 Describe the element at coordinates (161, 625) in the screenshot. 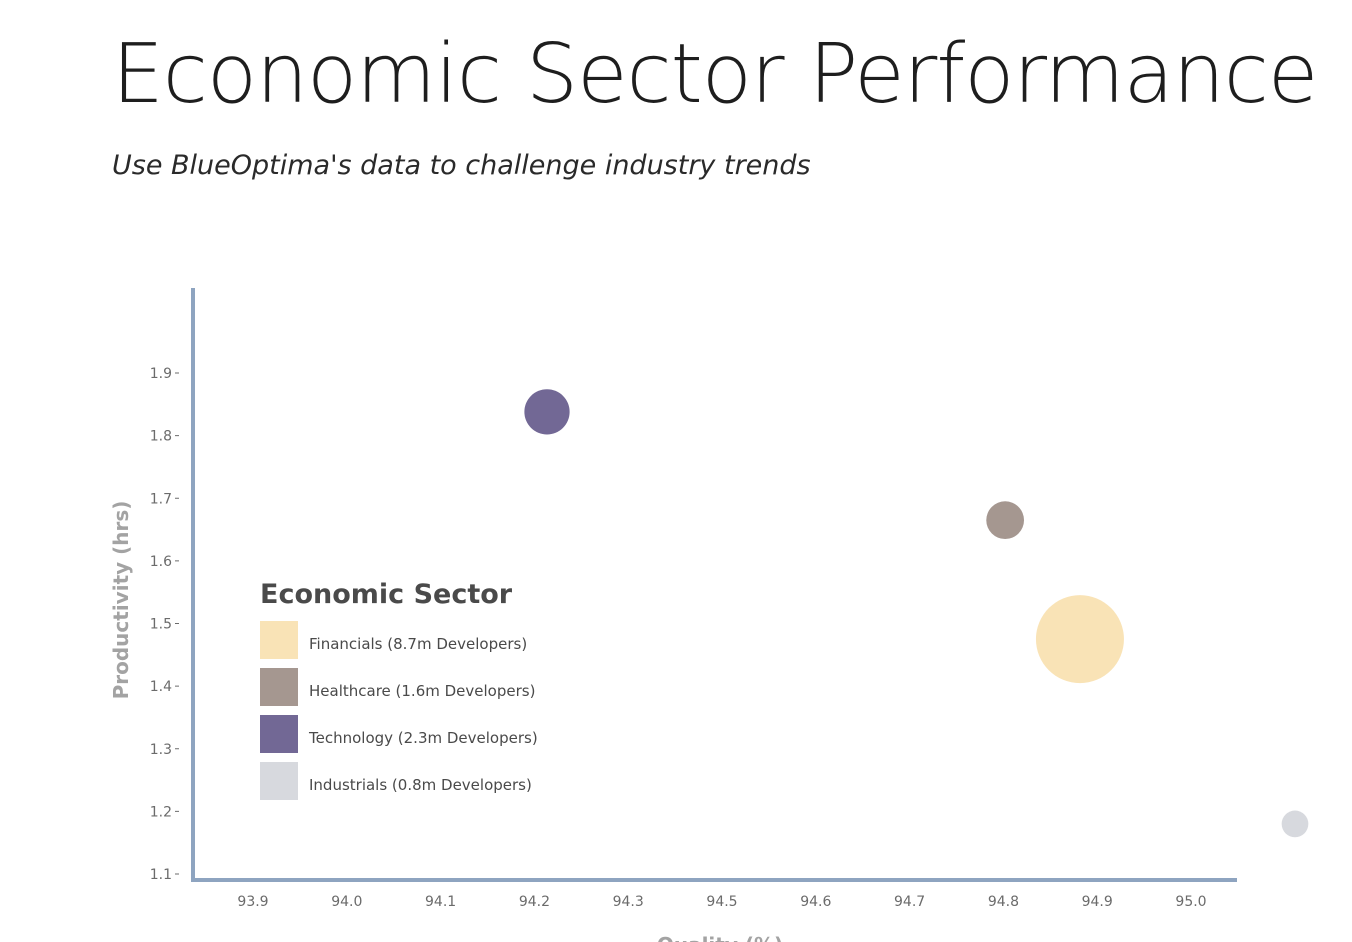

I see `y-tick-label: 1.5` at that location.